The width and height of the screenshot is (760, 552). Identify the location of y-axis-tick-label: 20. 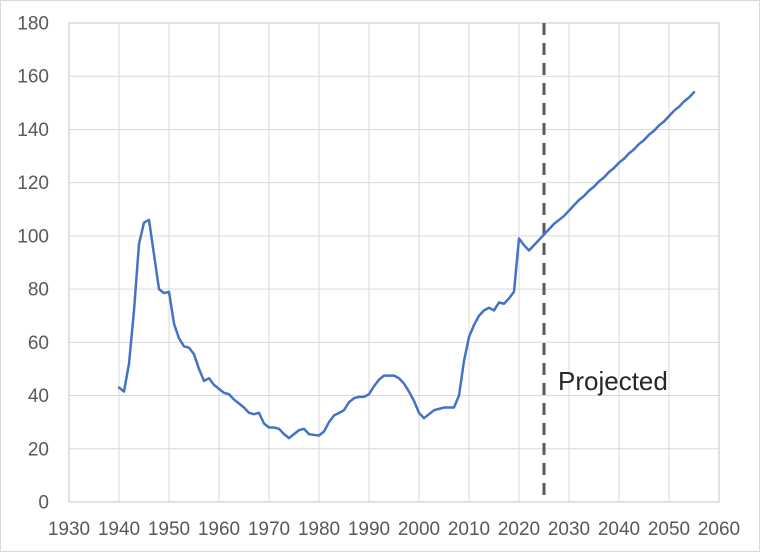
(38, 449).